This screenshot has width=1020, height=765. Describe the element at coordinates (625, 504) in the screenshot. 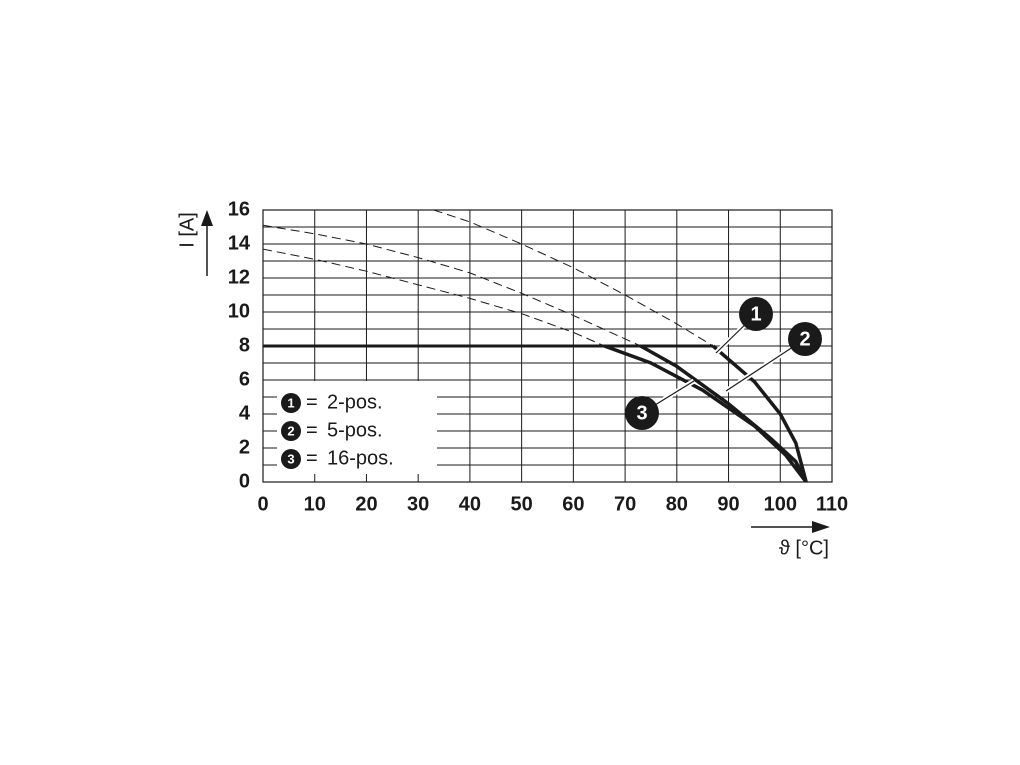

I see `x-tick-label: 70` at that location.